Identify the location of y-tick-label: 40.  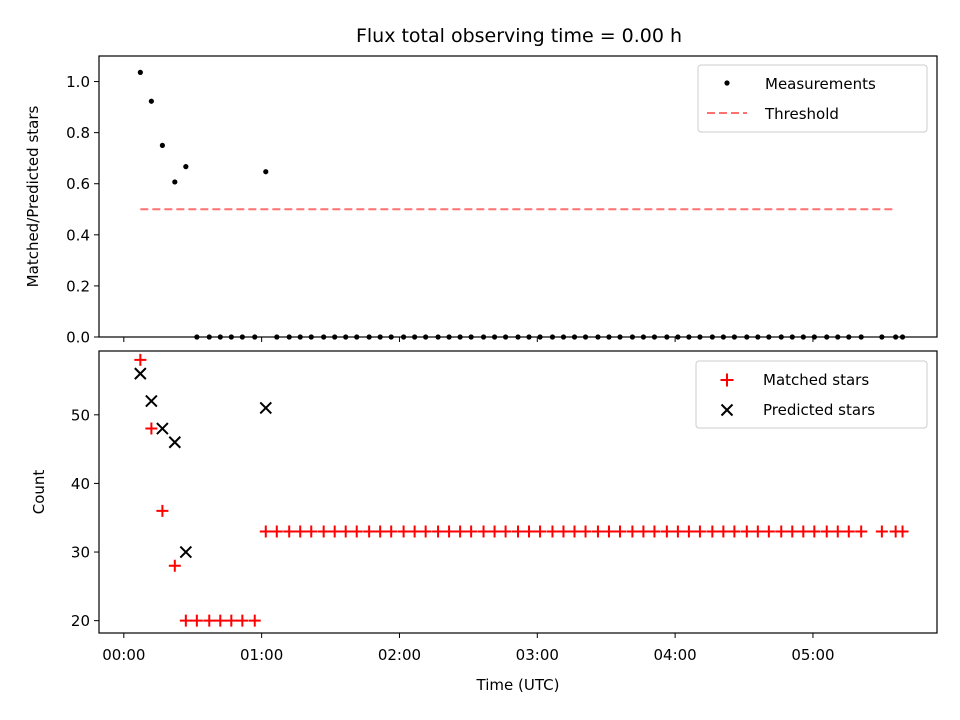
(80, 484).